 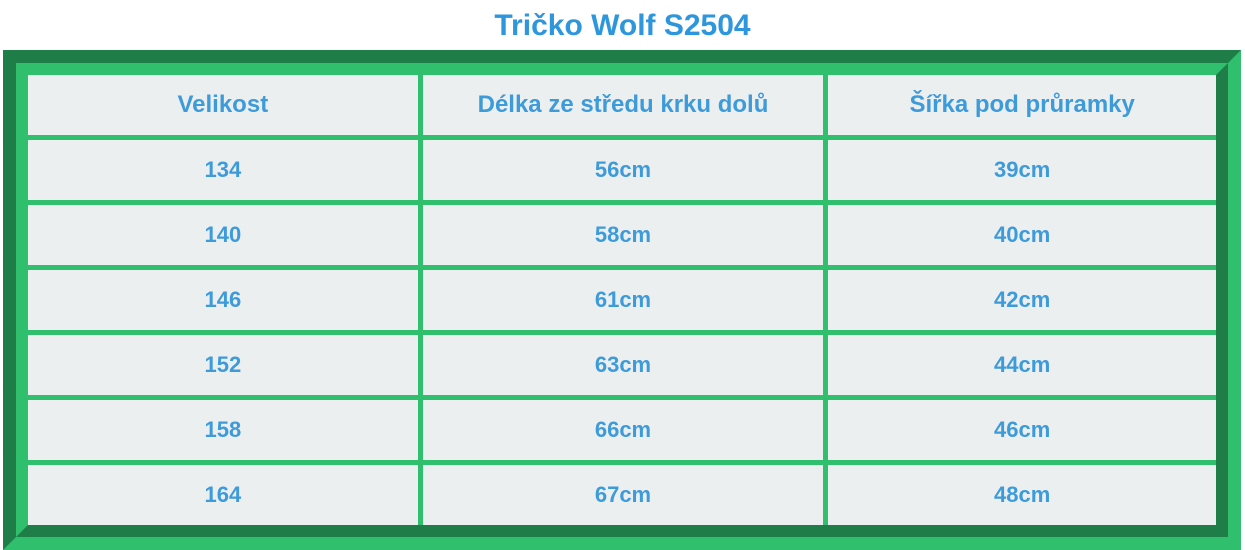 I want to click on cell-size: 164, so click(x=223, y=495).